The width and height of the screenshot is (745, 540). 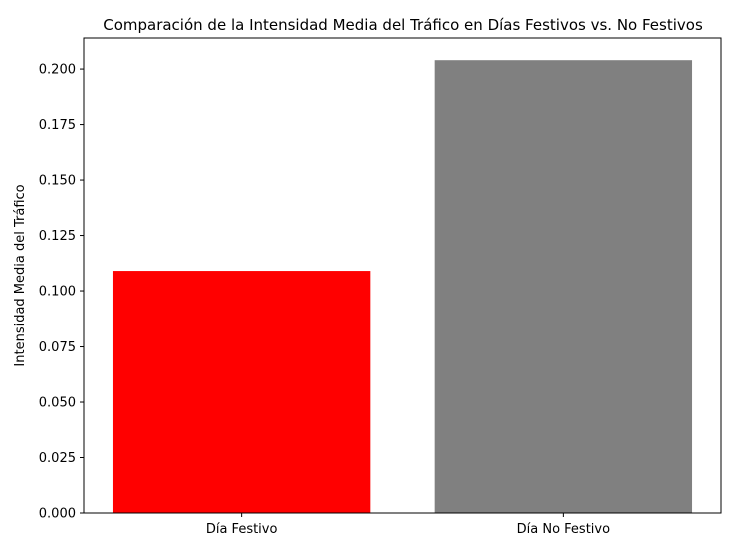 I want to click on x-tick-label-1: Día No Festivo, so click(x=563, y=529).